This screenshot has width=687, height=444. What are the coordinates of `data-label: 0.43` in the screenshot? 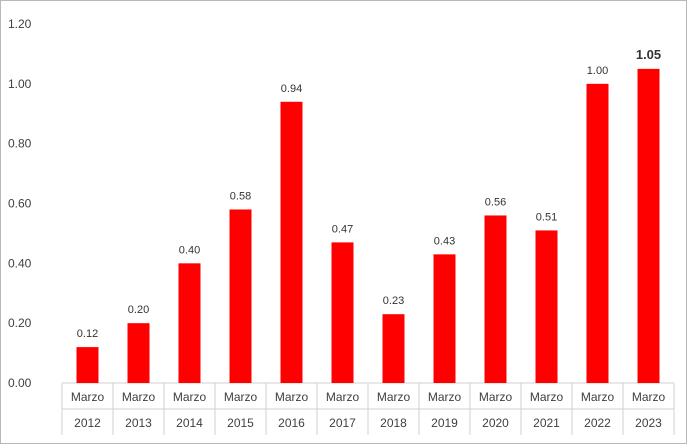 It's located at (444, 241).